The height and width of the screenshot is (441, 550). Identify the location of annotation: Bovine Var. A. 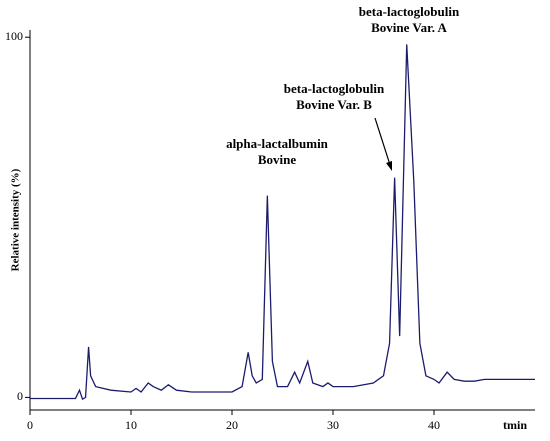
(409, 27).